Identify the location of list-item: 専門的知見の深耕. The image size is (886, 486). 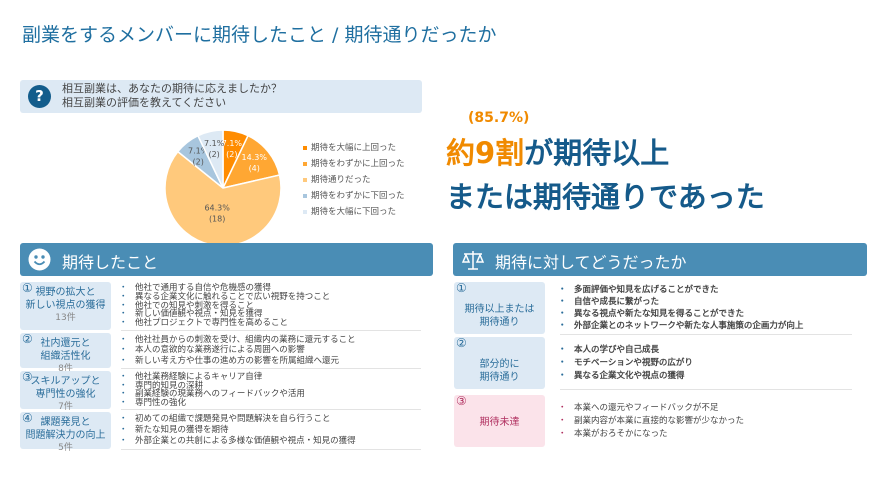
(270, 386).